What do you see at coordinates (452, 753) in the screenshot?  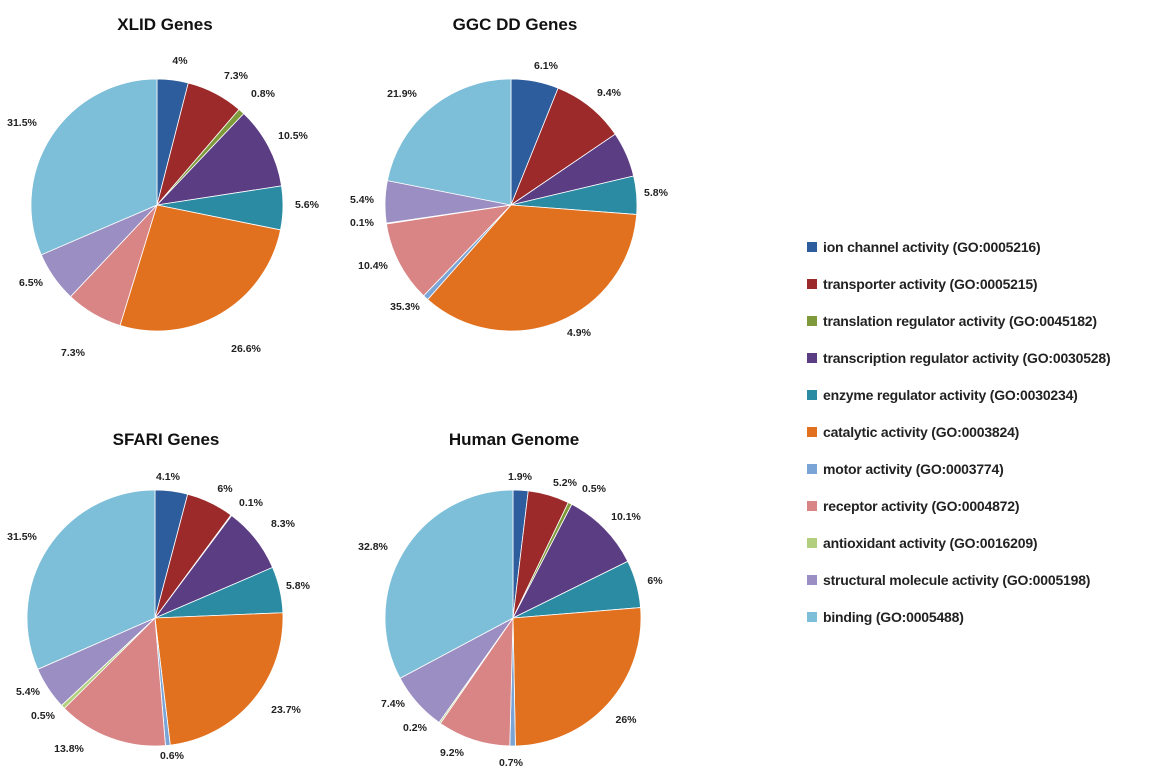 I see `data-label: 9.2%` at bounding box center [452, 753].